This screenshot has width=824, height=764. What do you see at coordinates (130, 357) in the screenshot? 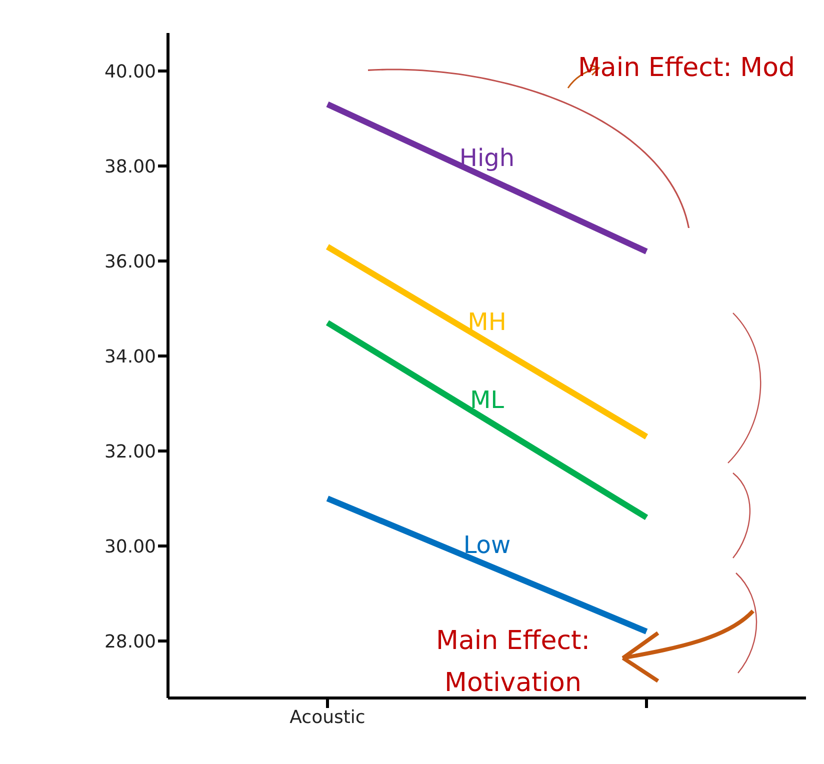
I see `y-tick-label: 34.00` at bounding box center [130, 357].